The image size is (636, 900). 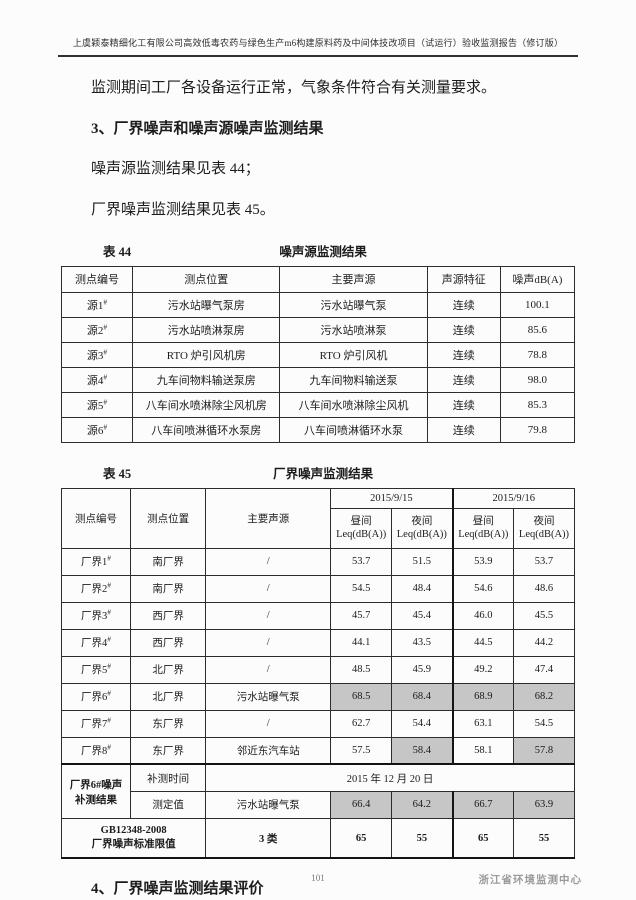 I want to click on table45-label: 表 45, so click(x=117, y=473).